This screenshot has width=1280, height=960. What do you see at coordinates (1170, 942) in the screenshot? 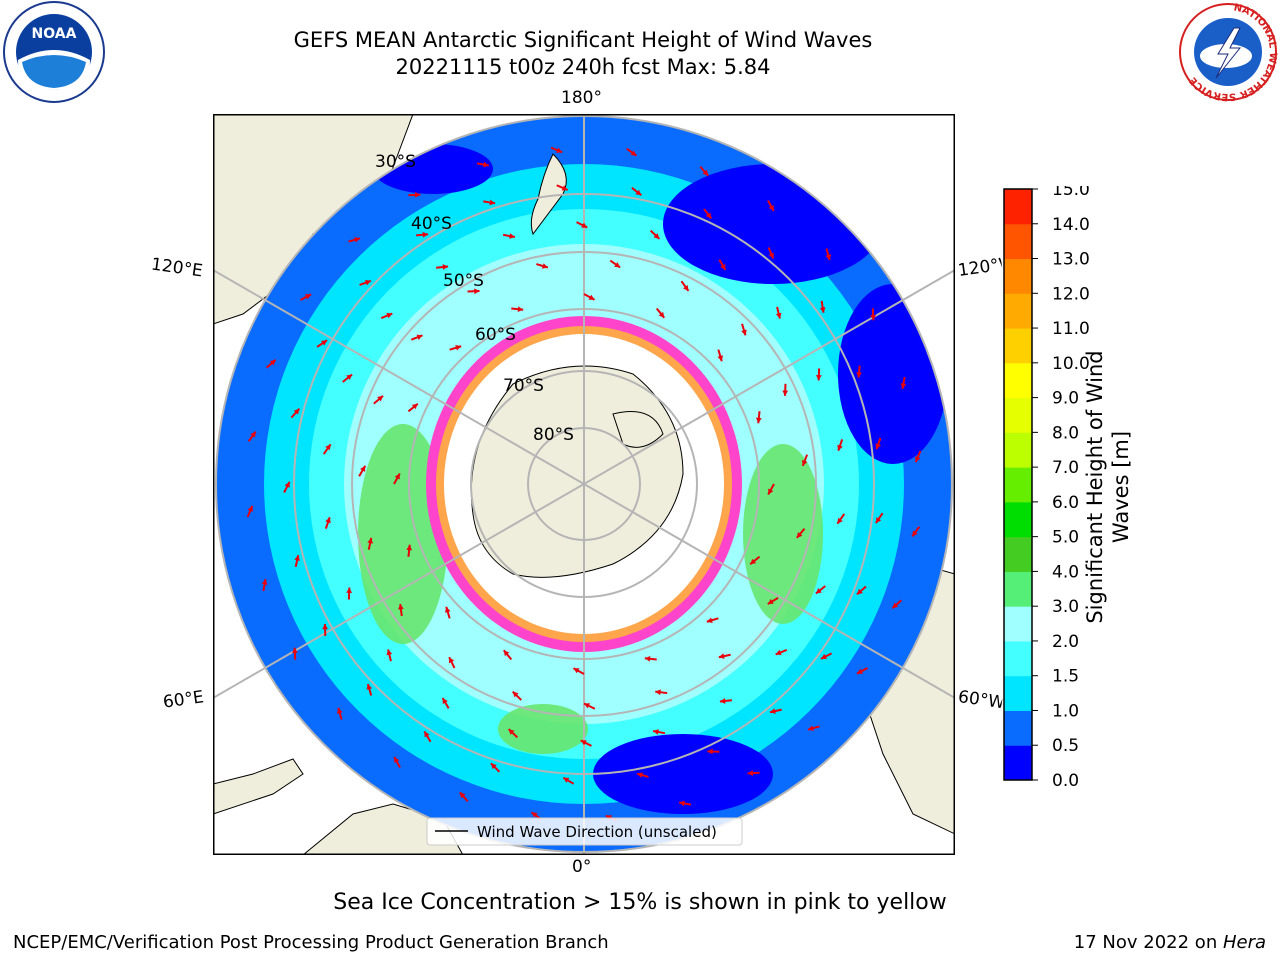
I see `footer-date: 17 Nov 2022 on Hera` at bounding box center [1170, 942].